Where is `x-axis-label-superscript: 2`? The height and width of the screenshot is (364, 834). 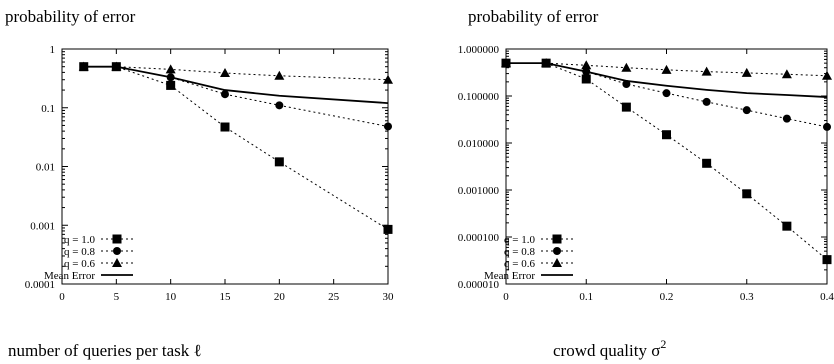
x-axis-label-superscript: 2 is located at coordinates (663, 344).